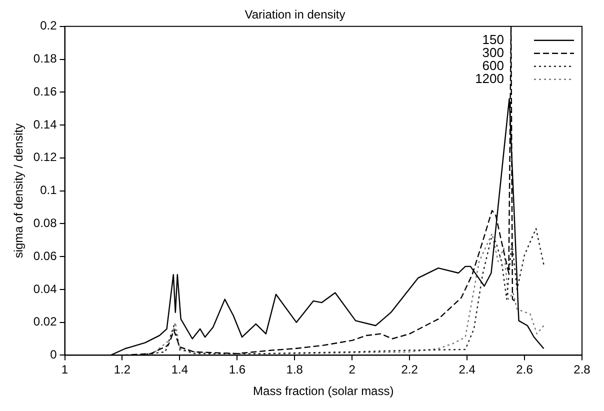 Image resolution: width=604 pixels, height=411 pixels. Describe the element at coordinates (493, 39) in the screenshot. I see `legend-label: 150` at that location.